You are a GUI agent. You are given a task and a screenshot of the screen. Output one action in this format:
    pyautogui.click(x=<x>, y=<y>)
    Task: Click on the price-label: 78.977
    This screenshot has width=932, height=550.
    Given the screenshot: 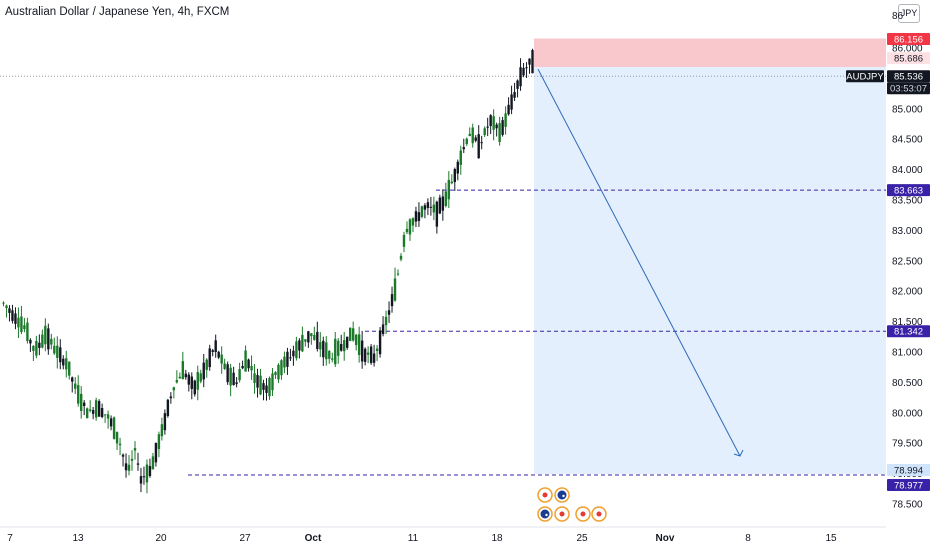 What is the action you would take?
    pyautogui.click(x=908, y=485)
    